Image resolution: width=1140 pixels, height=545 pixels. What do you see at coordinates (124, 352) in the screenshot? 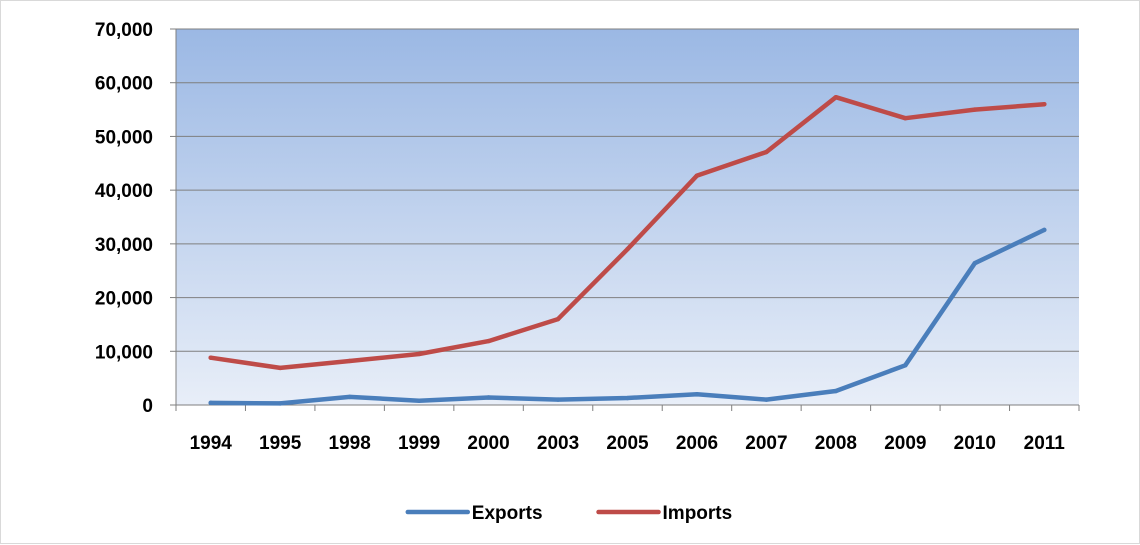
I see `y-tick-label: 10,000` at bounding box center [124, 352].